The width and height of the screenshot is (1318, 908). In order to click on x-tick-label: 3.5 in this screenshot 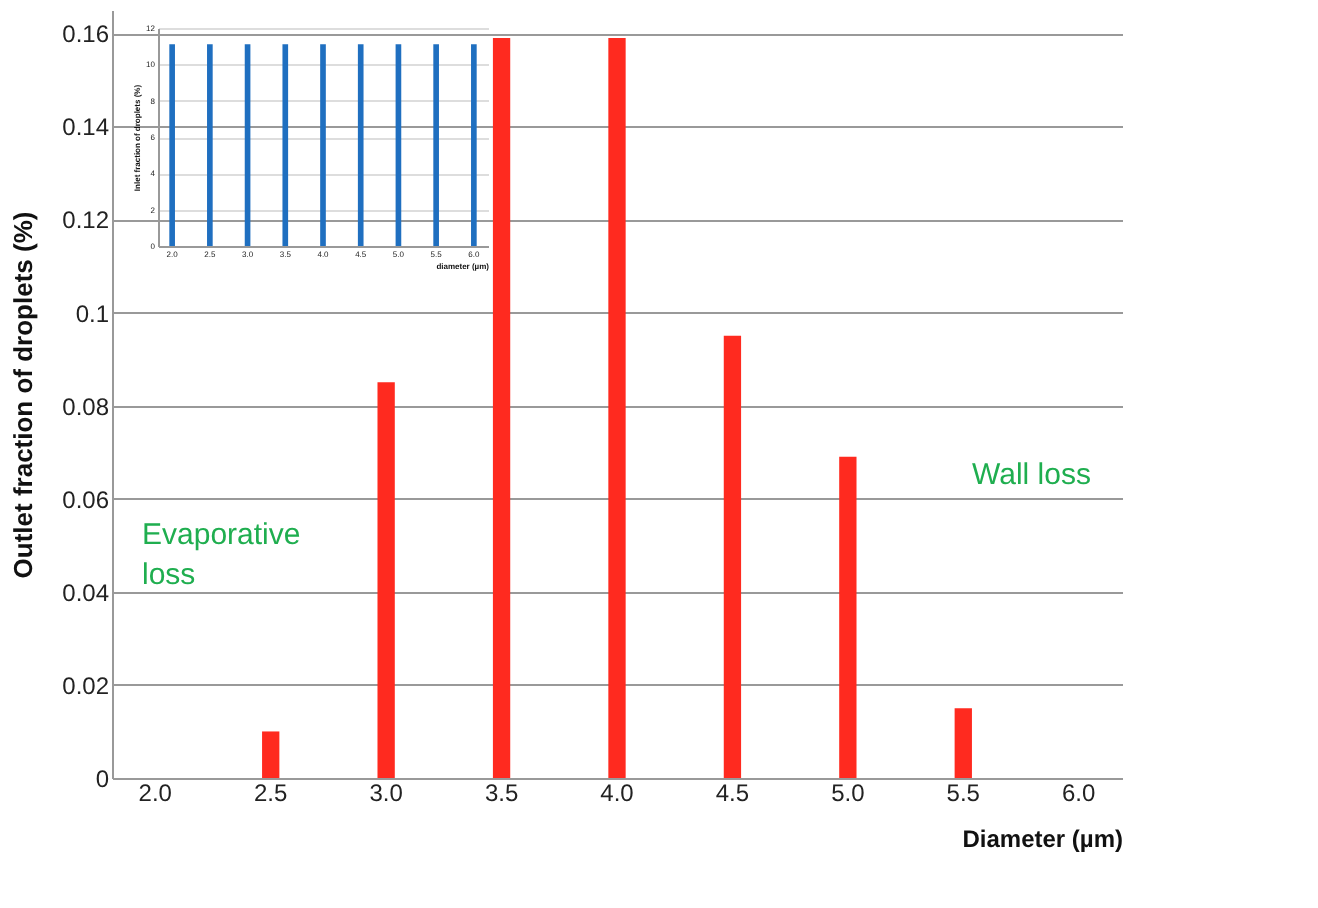, I will do `click(501, 793)`.